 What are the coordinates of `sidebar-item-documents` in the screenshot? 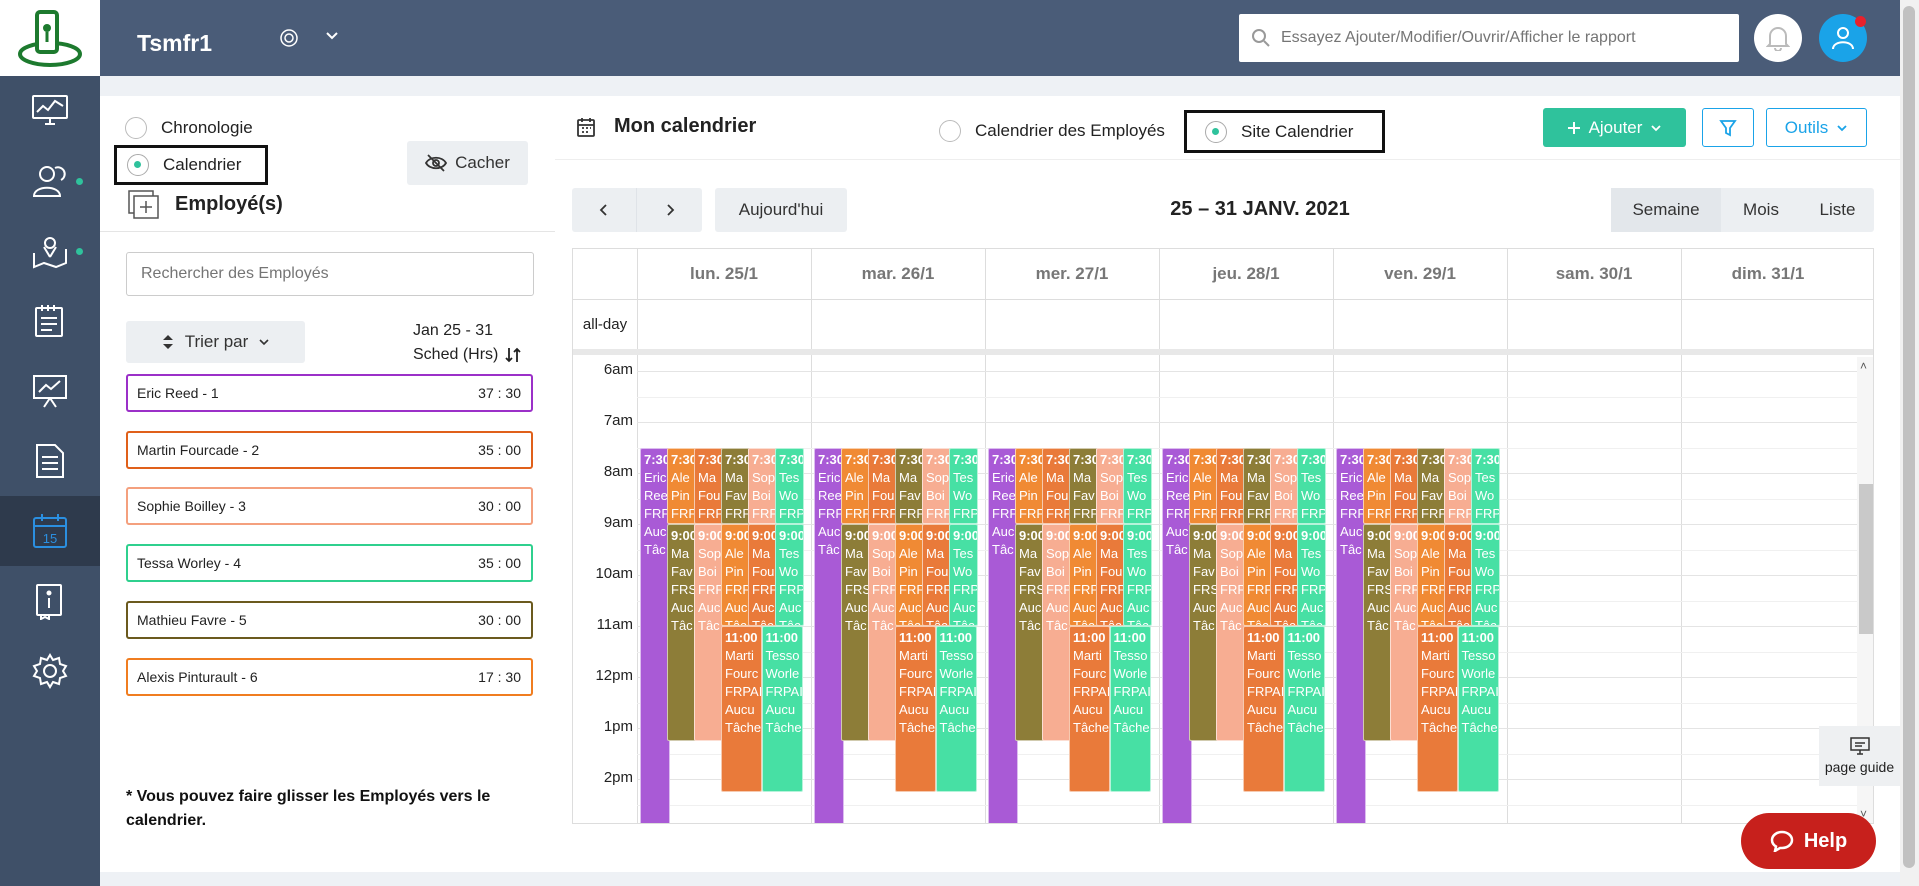 It's located at (50, 461).